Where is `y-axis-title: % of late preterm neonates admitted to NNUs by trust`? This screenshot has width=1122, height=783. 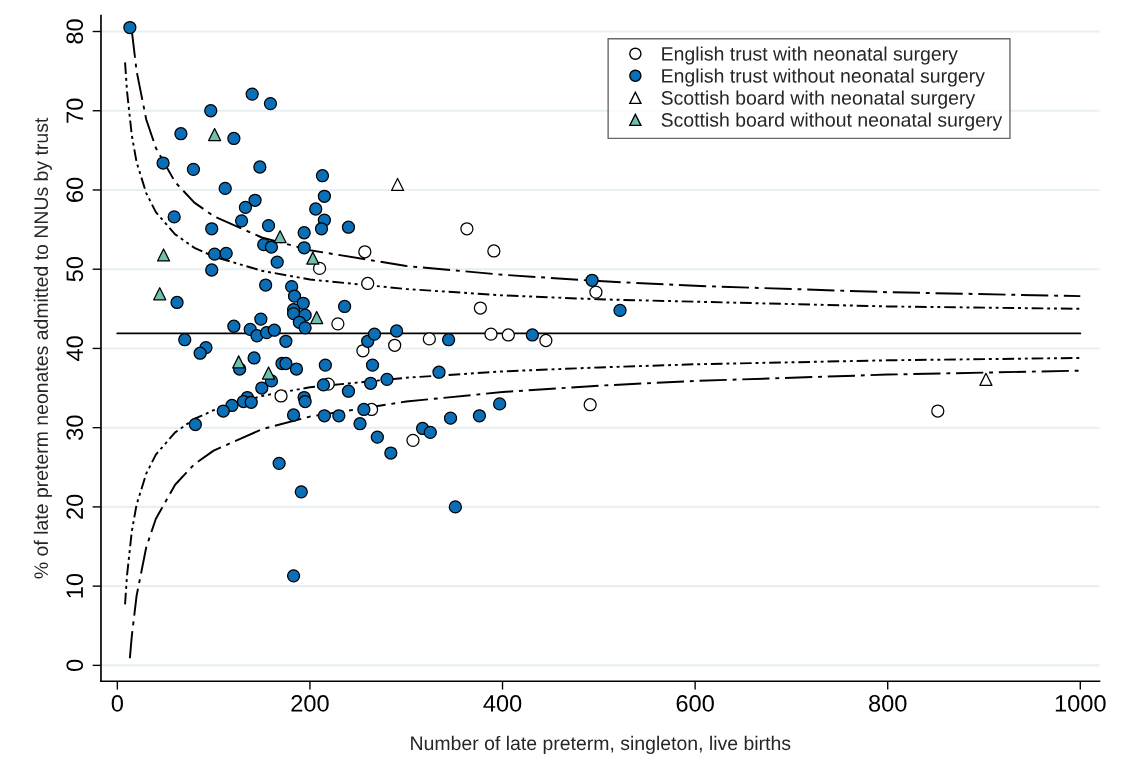
y-axis-title: % of late preterm neonates admitted to NNUs by trust is located at coordinates (42, 348).